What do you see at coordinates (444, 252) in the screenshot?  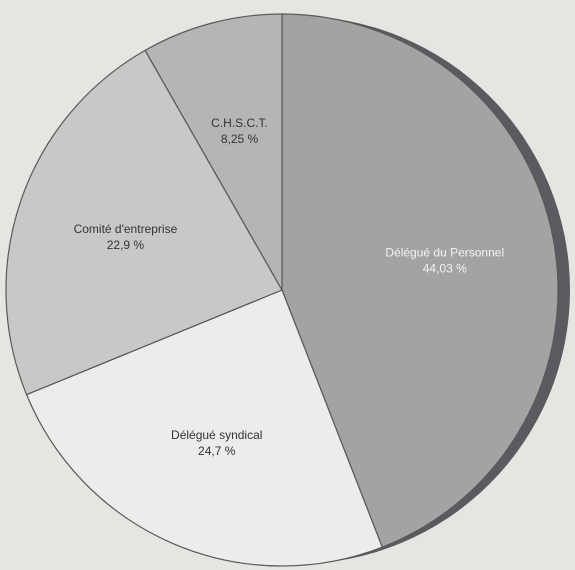 I see `slice-label-0: Délégué du Personnel` at bounding box center [444, 252].